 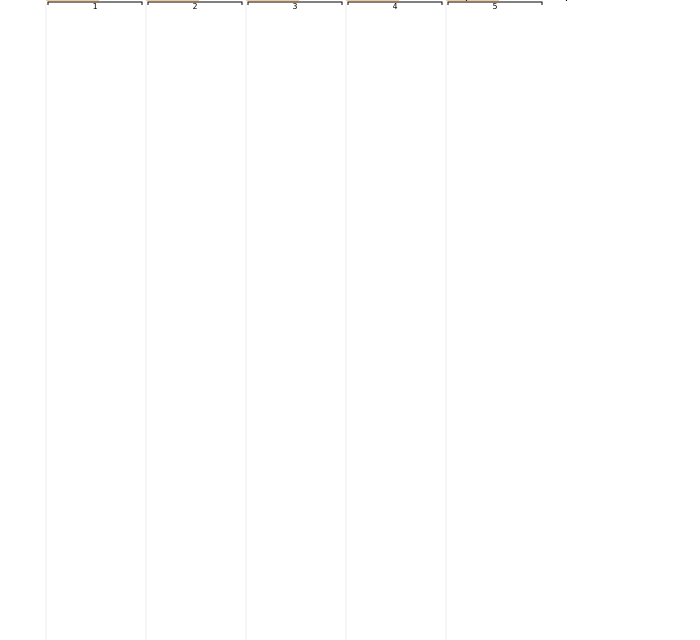 What do you see at coordinates (27, 1) in the screenshot?
I see `pedigree-node-supporter: SUPPORTER` at bounding box center [27, 1].